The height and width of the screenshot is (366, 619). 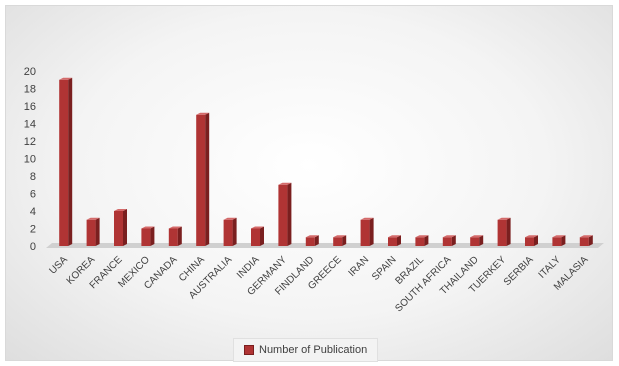 I want to click on legend-label: Number of Publication, so click(x=313, y=350).